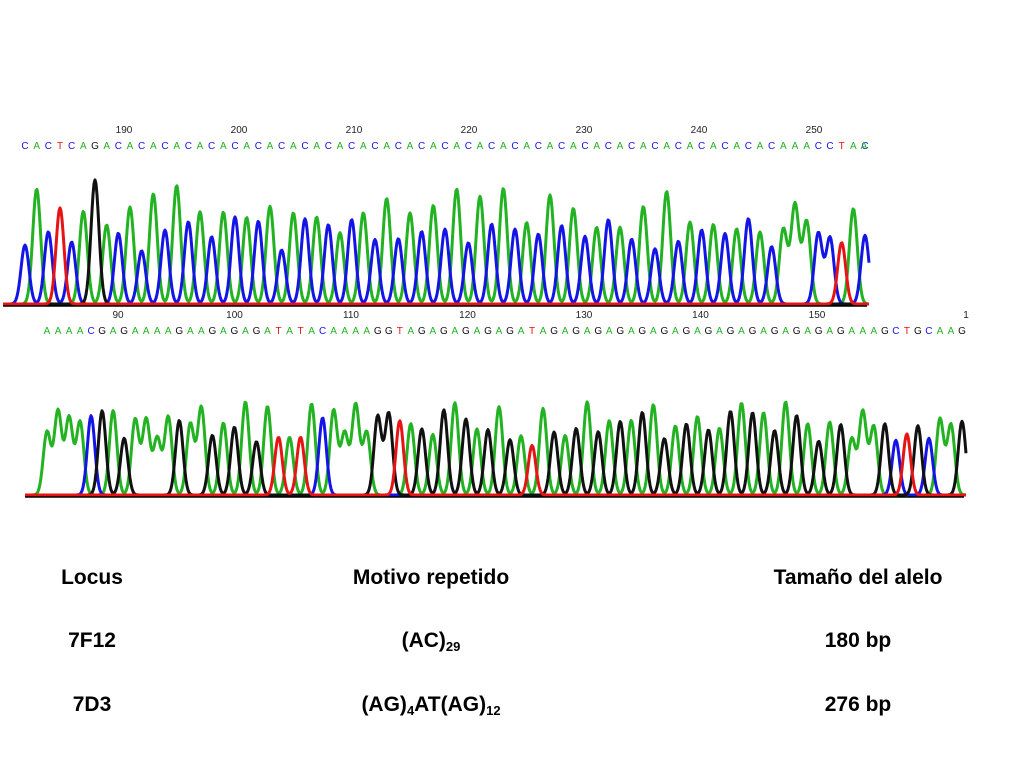  Describe the element at coordinates (858, 640) in the screenshot. I see `size-7F12: 180 bp` at that location.